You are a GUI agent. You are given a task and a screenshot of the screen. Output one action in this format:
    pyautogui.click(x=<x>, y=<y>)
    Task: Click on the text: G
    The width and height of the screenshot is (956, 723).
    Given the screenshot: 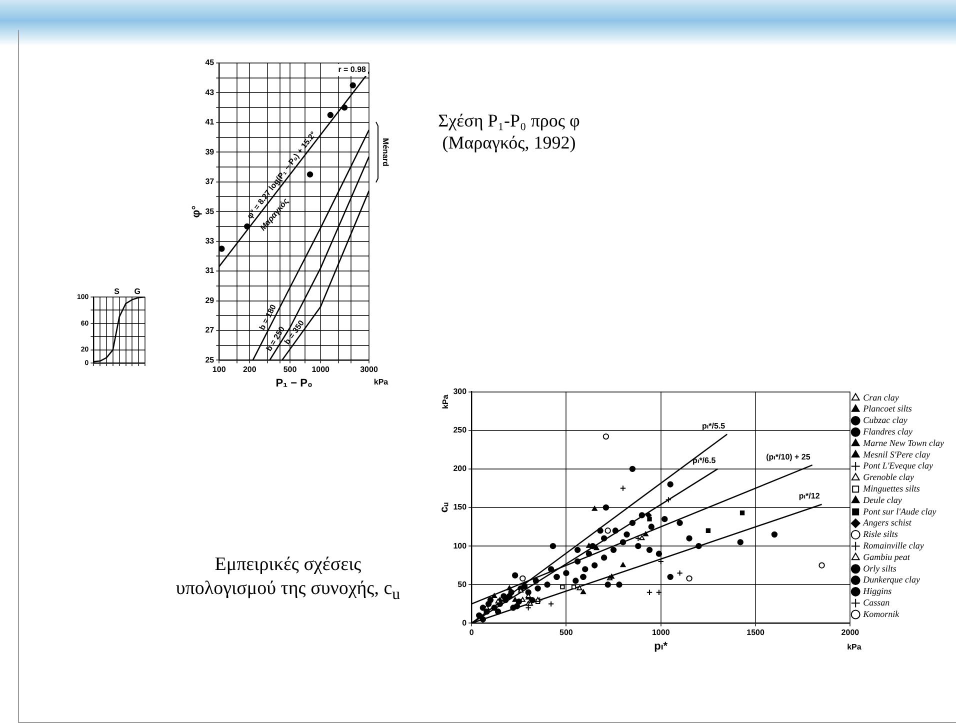 What is the action you would take?
    pyautogui.click(x=137, y=291)
    